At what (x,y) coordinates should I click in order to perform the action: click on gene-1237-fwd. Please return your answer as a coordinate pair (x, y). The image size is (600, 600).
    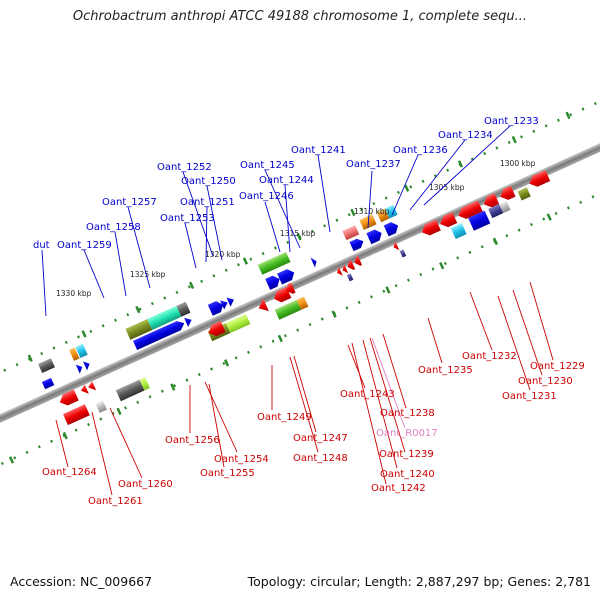
    Looking at the image, I should click on (357, 244).